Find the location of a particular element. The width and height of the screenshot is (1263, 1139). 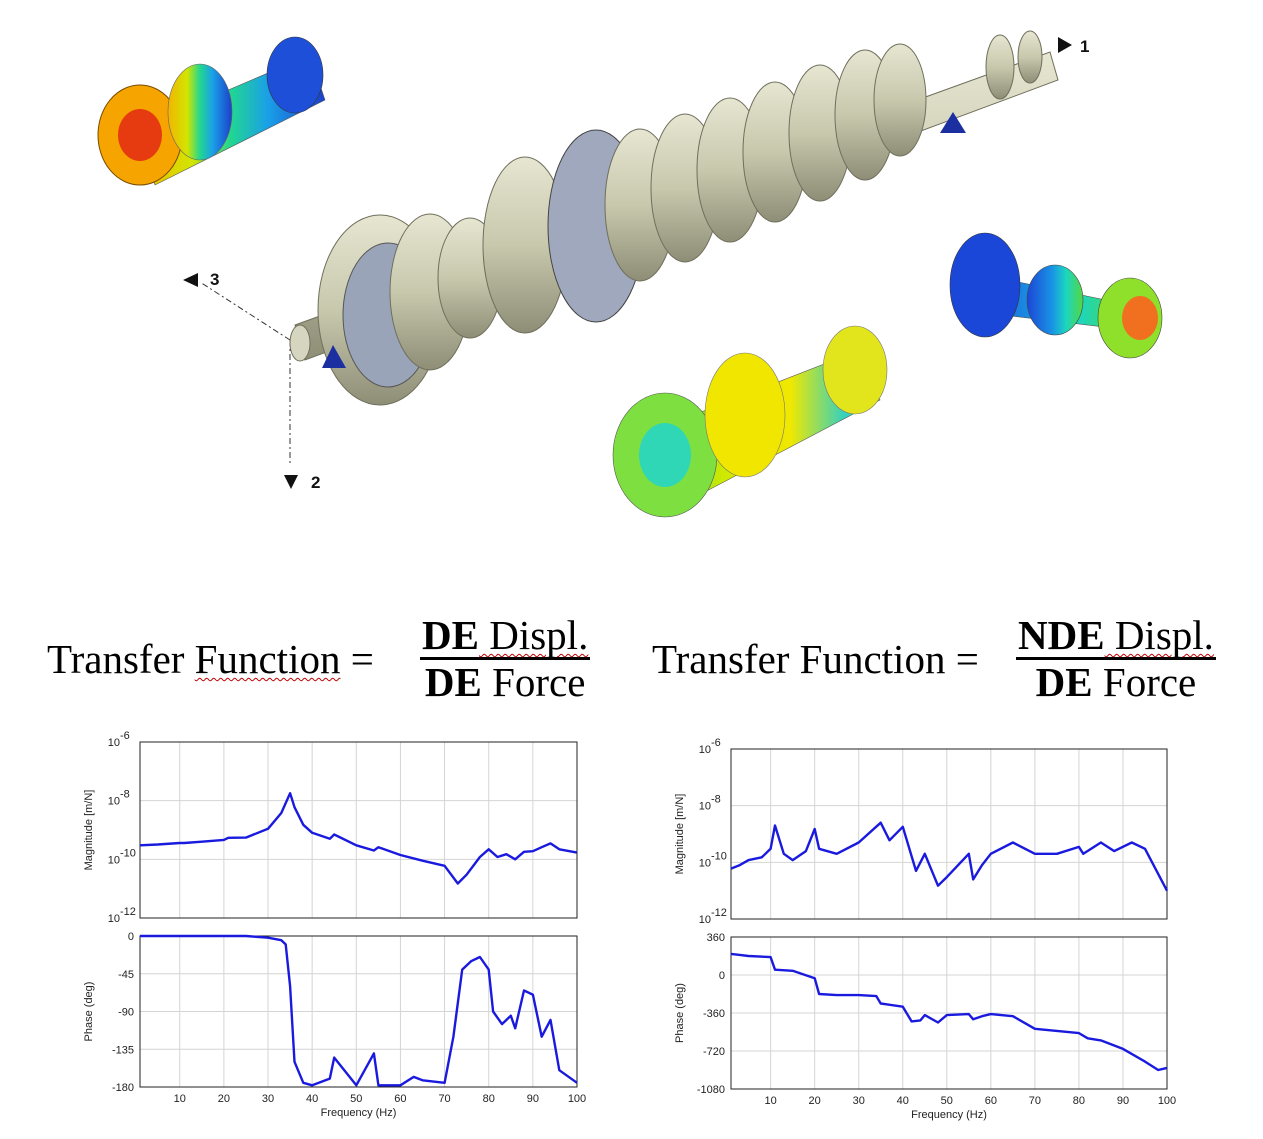

y-tick-label: -90 is located at coordinates (126, 1013).